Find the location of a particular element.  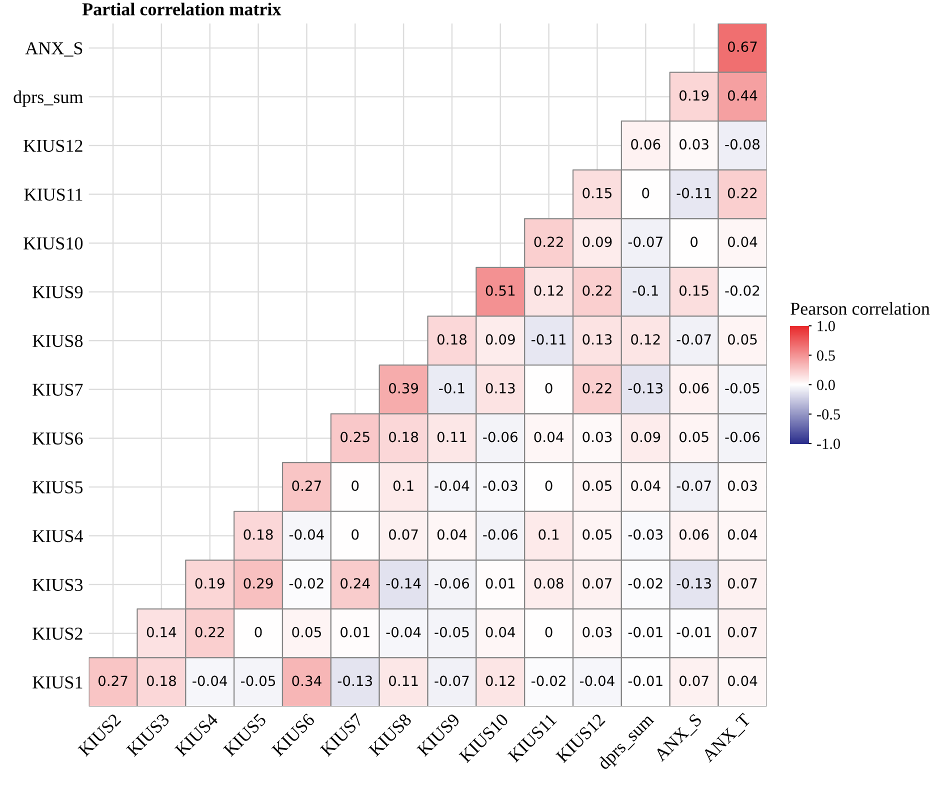

y-tick-label: KIUS7 is located at coordinates (57, 390).